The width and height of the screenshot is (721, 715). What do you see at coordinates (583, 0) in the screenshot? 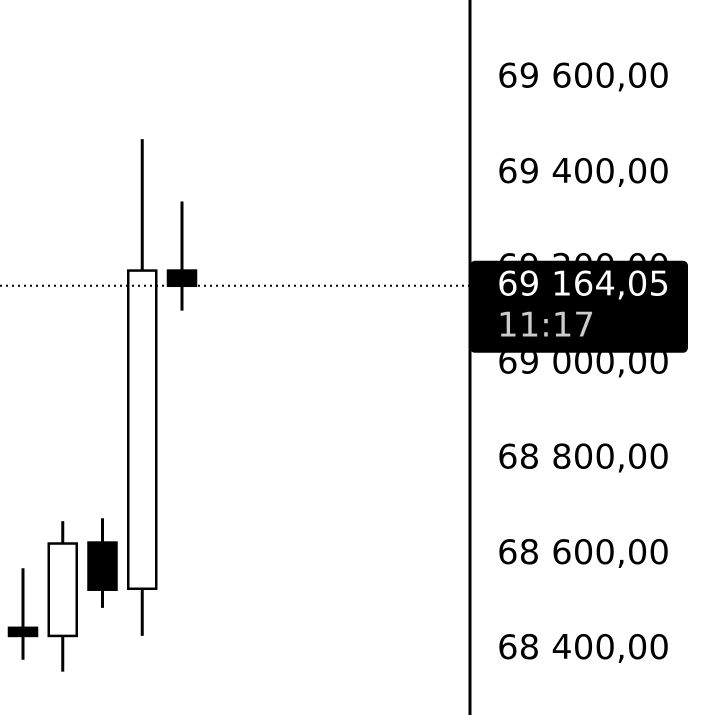
I see `y-tick-label: 69 800,00` at bounding box center [583, 0].